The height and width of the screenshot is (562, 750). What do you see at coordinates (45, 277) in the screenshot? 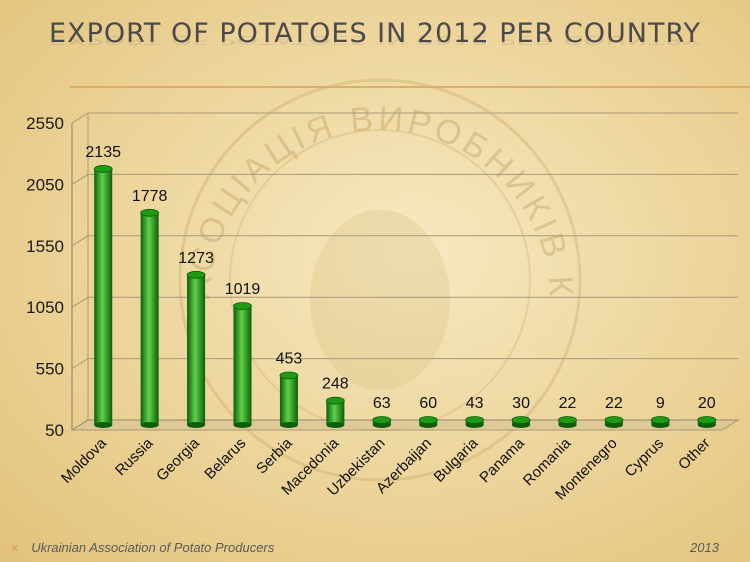
I see `y-tick-labels: 50 550 1050 1550 2050 2550` at bounding box center [45, 277].